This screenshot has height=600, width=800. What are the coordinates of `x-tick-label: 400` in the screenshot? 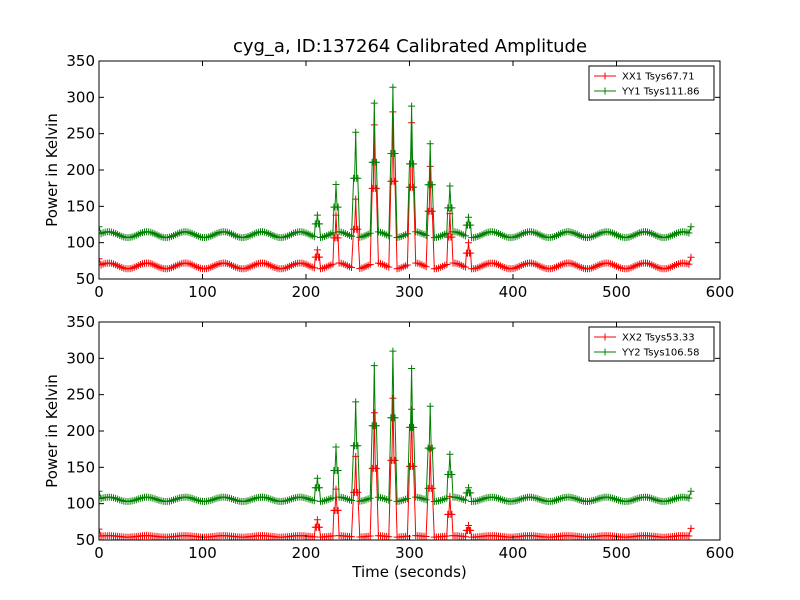 It's located at (513, 553).